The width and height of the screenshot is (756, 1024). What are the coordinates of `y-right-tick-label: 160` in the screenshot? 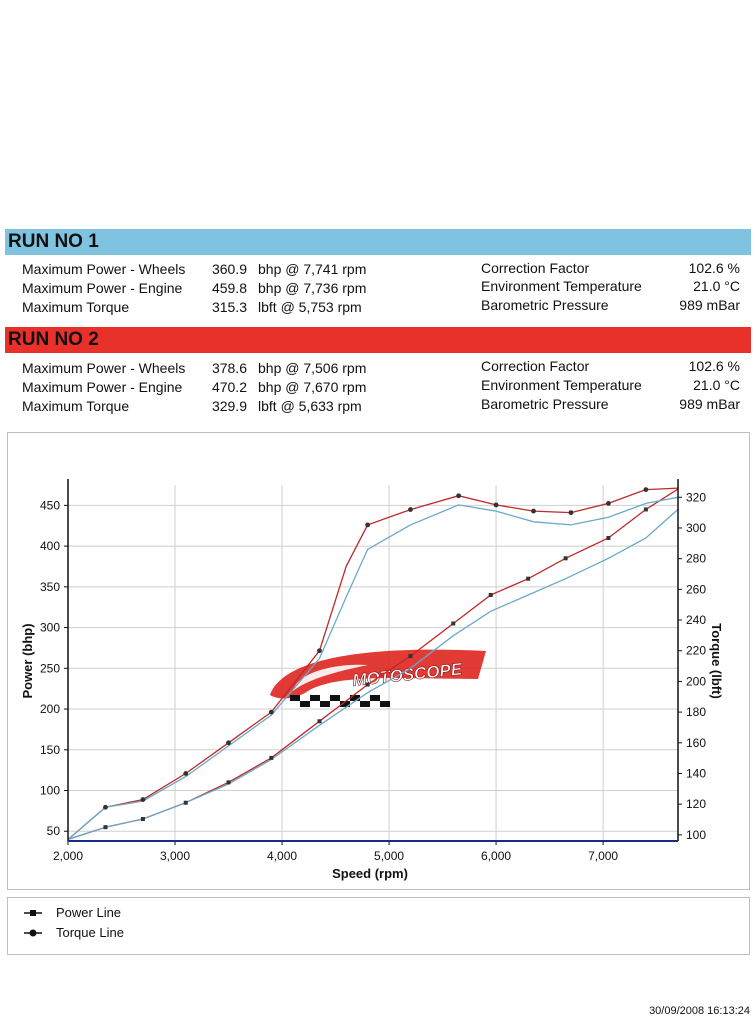 It's located at (696, 743).